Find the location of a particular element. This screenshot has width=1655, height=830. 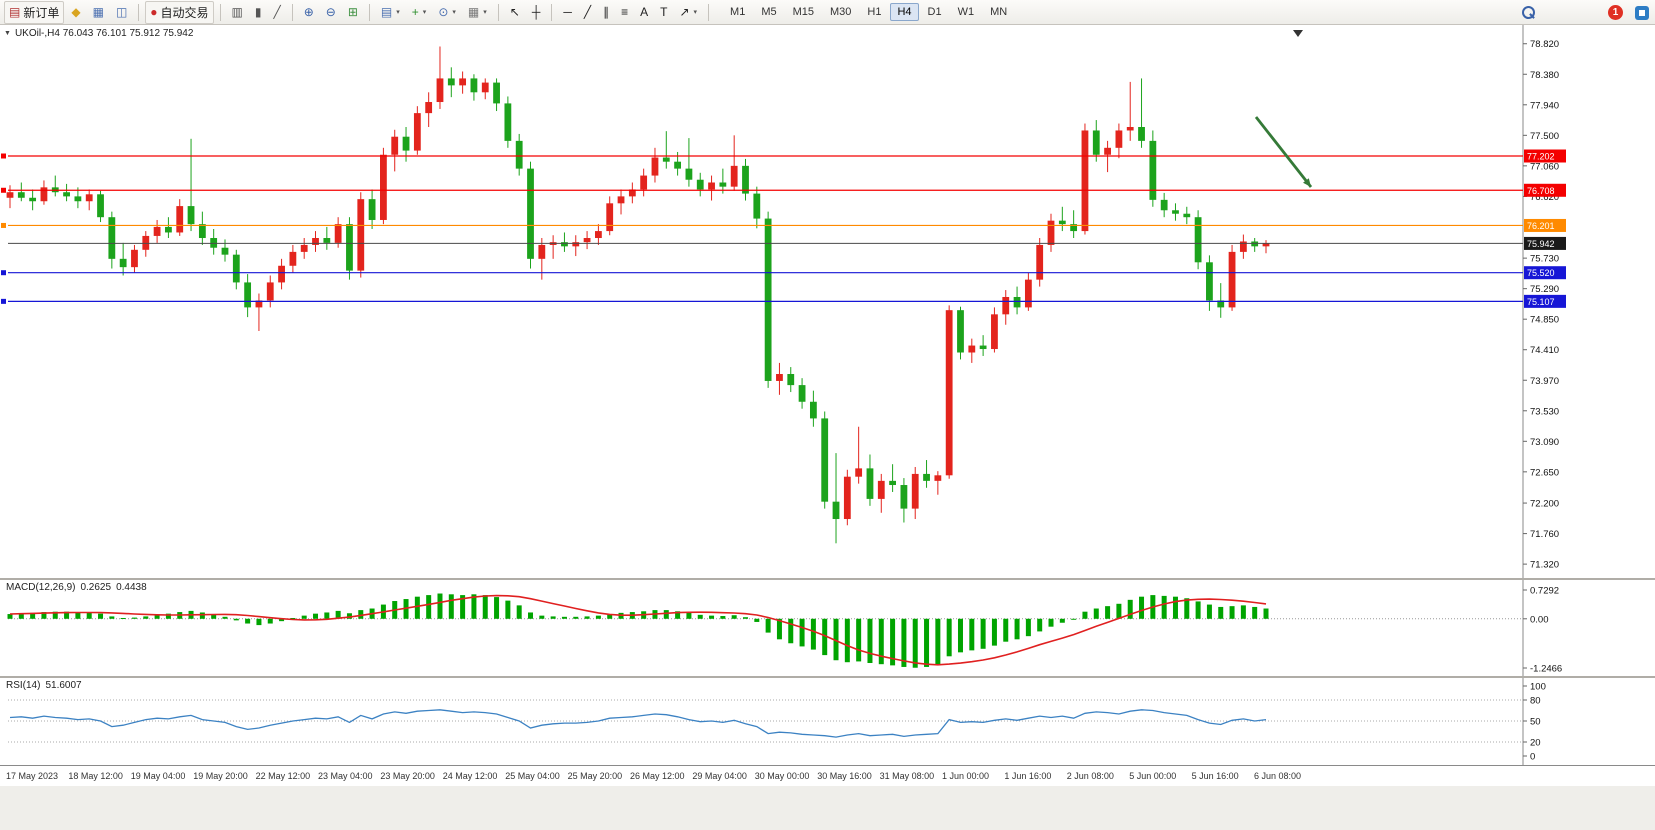

cursor-tool-icon: ↖ is located at coordinates (515, 12).